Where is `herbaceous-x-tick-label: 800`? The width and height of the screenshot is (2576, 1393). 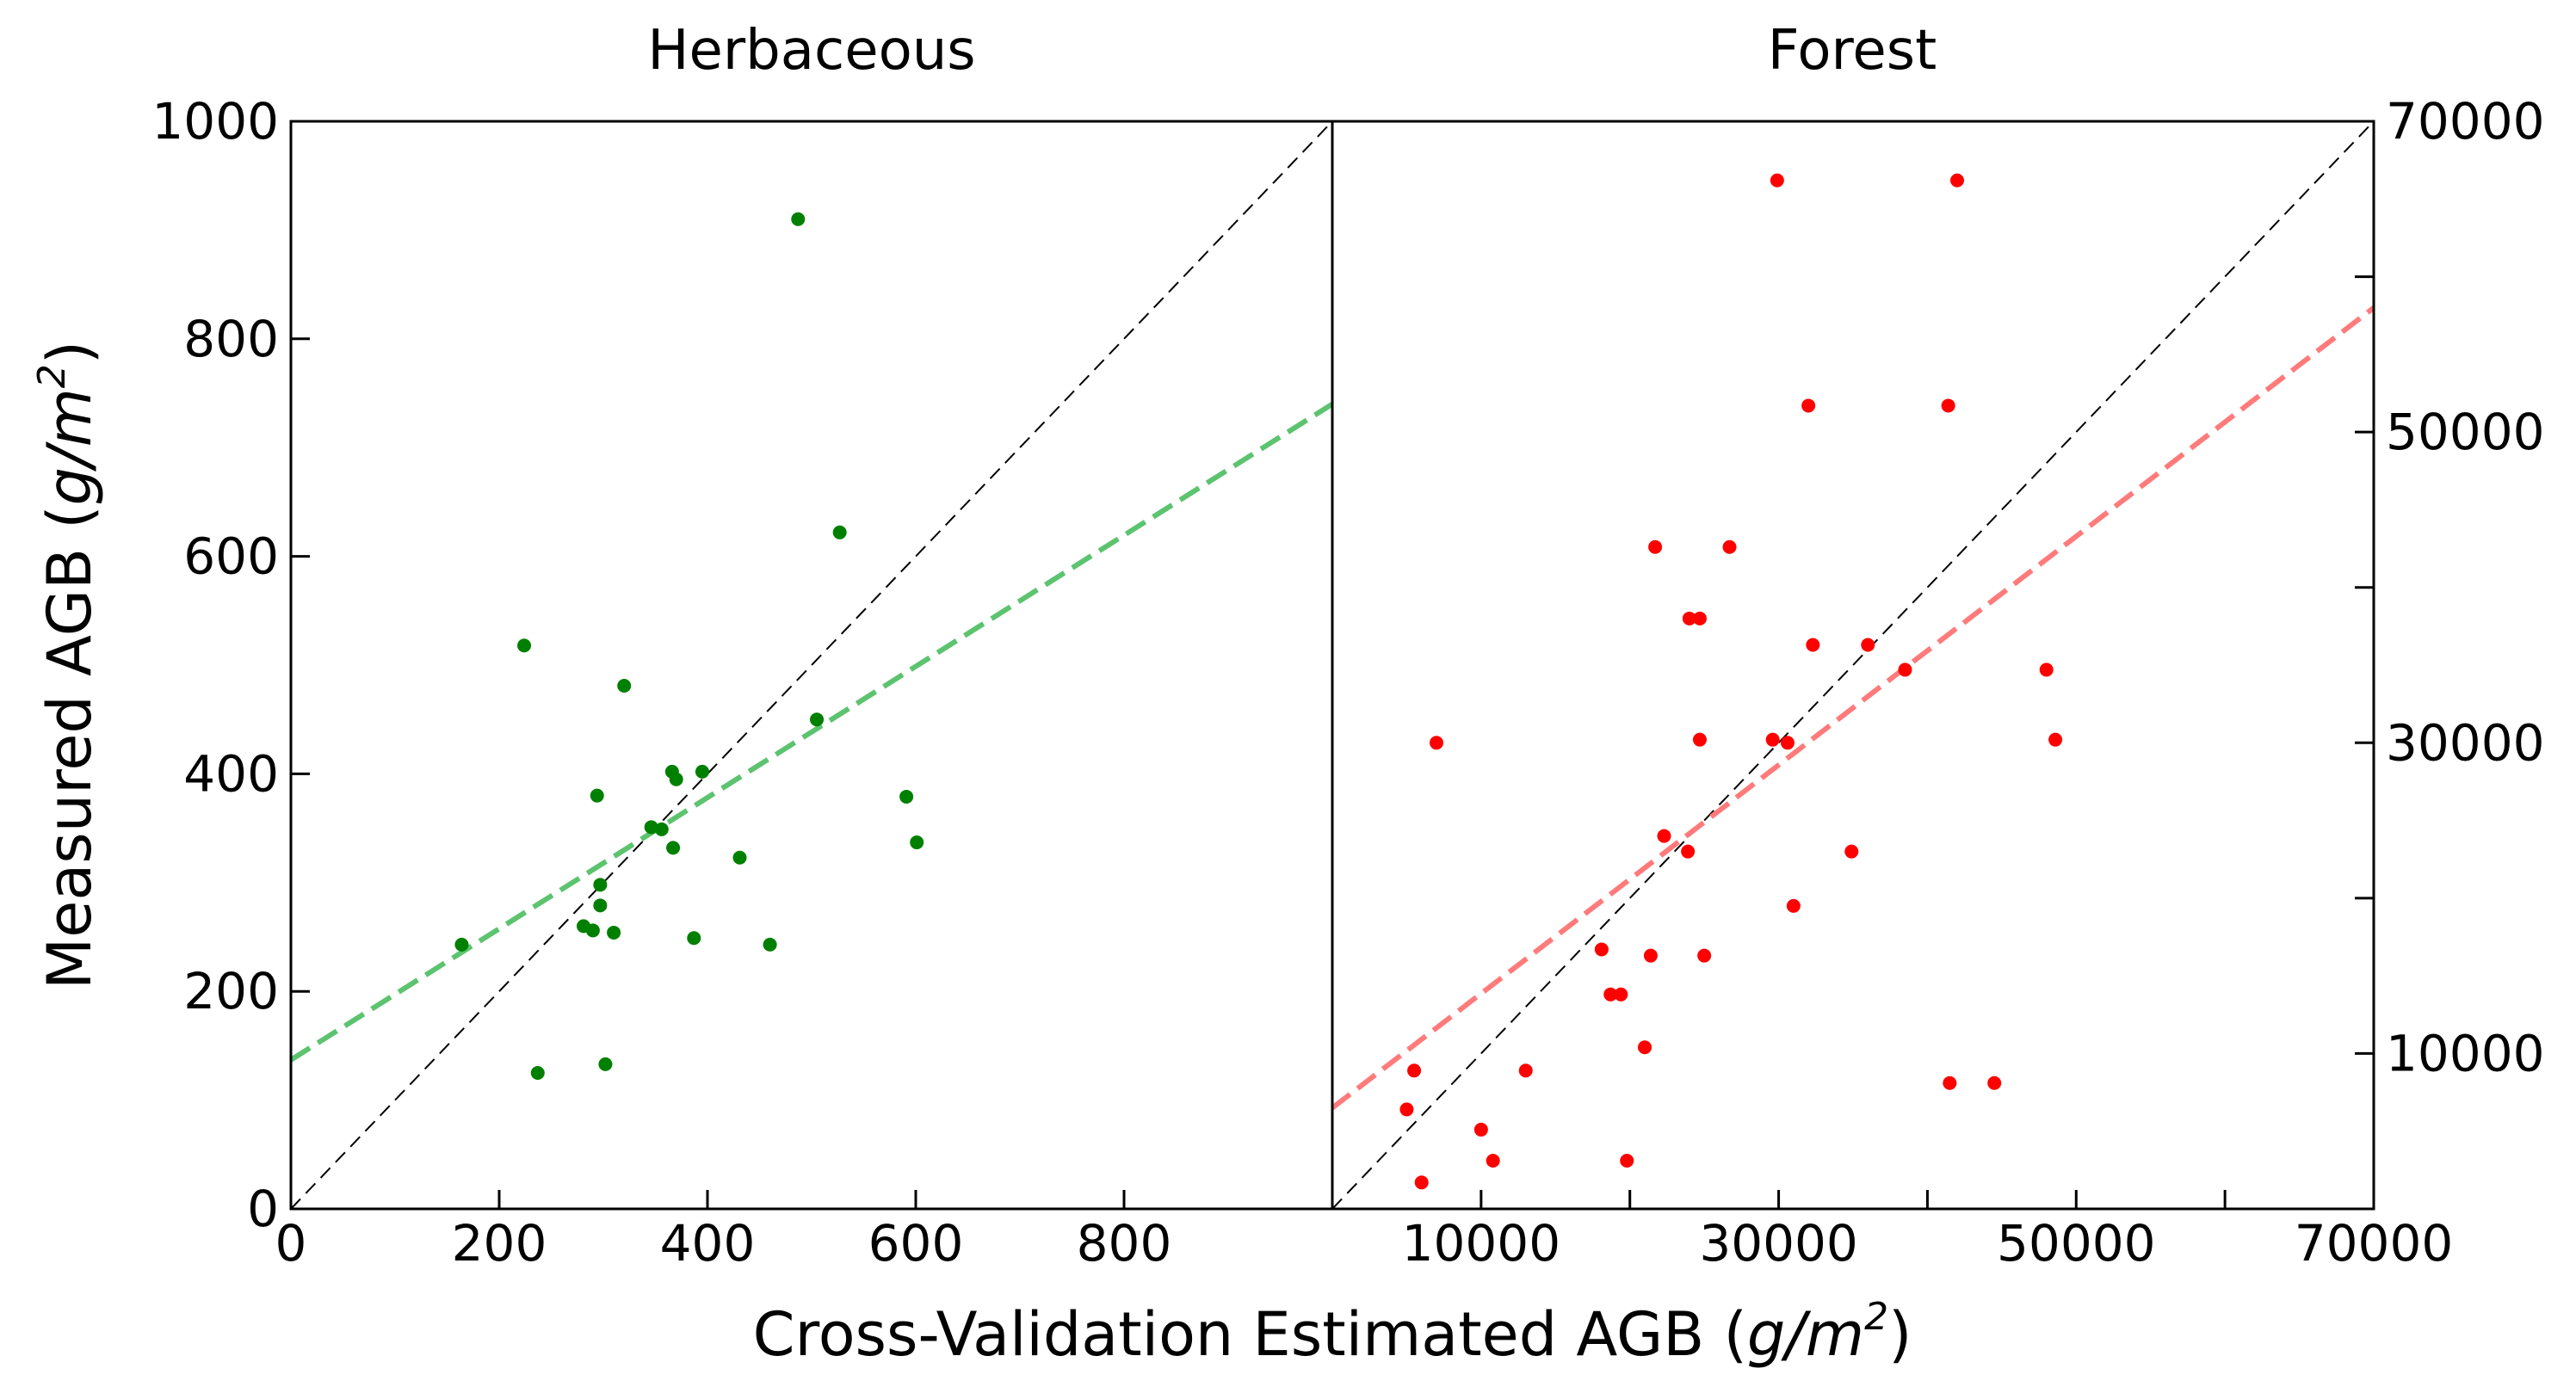
herbaceous-x-tick-label: 800 is located at coordinates (1124, 1243).